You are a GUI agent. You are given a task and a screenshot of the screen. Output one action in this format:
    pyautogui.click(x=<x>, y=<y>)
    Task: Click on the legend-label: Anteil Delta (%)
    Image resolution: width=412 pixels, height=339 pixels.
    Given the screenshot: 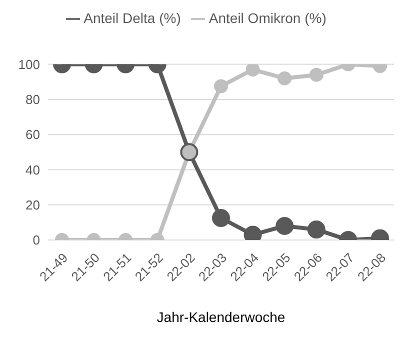 What is the action you would take?
    pyautogui.click(x=132, y=18)
    